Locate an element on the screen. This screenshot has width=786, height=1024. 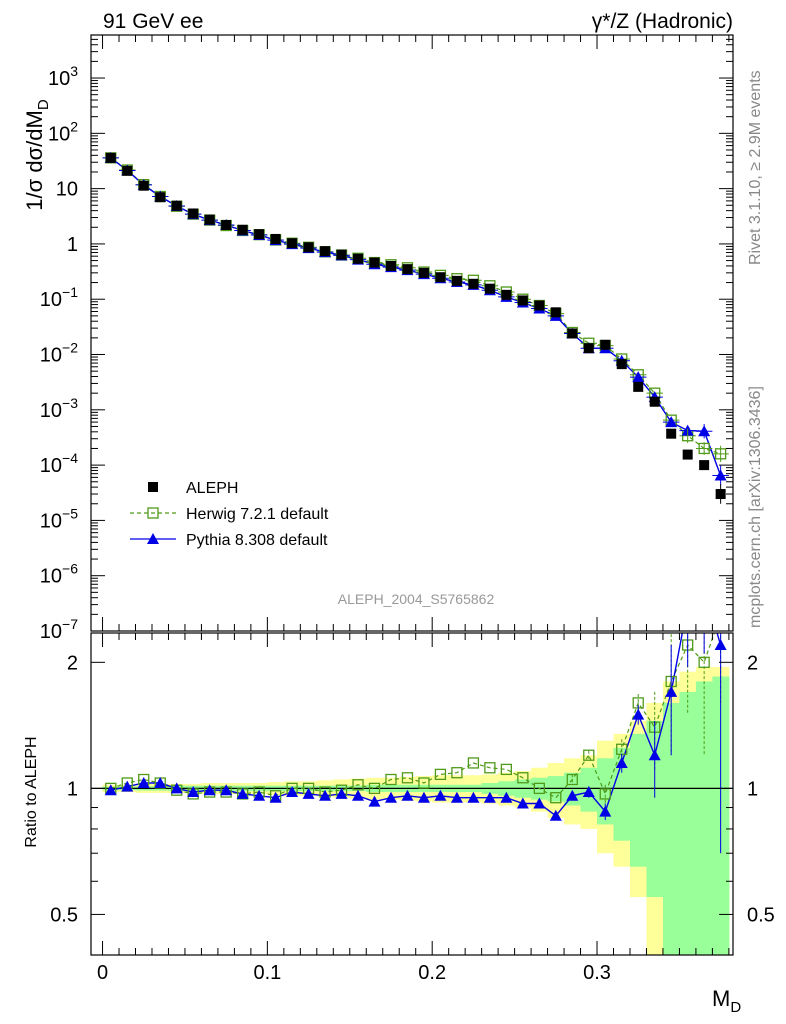
main-y-tick-exponent: −4 is located at coordinates (70, 458).